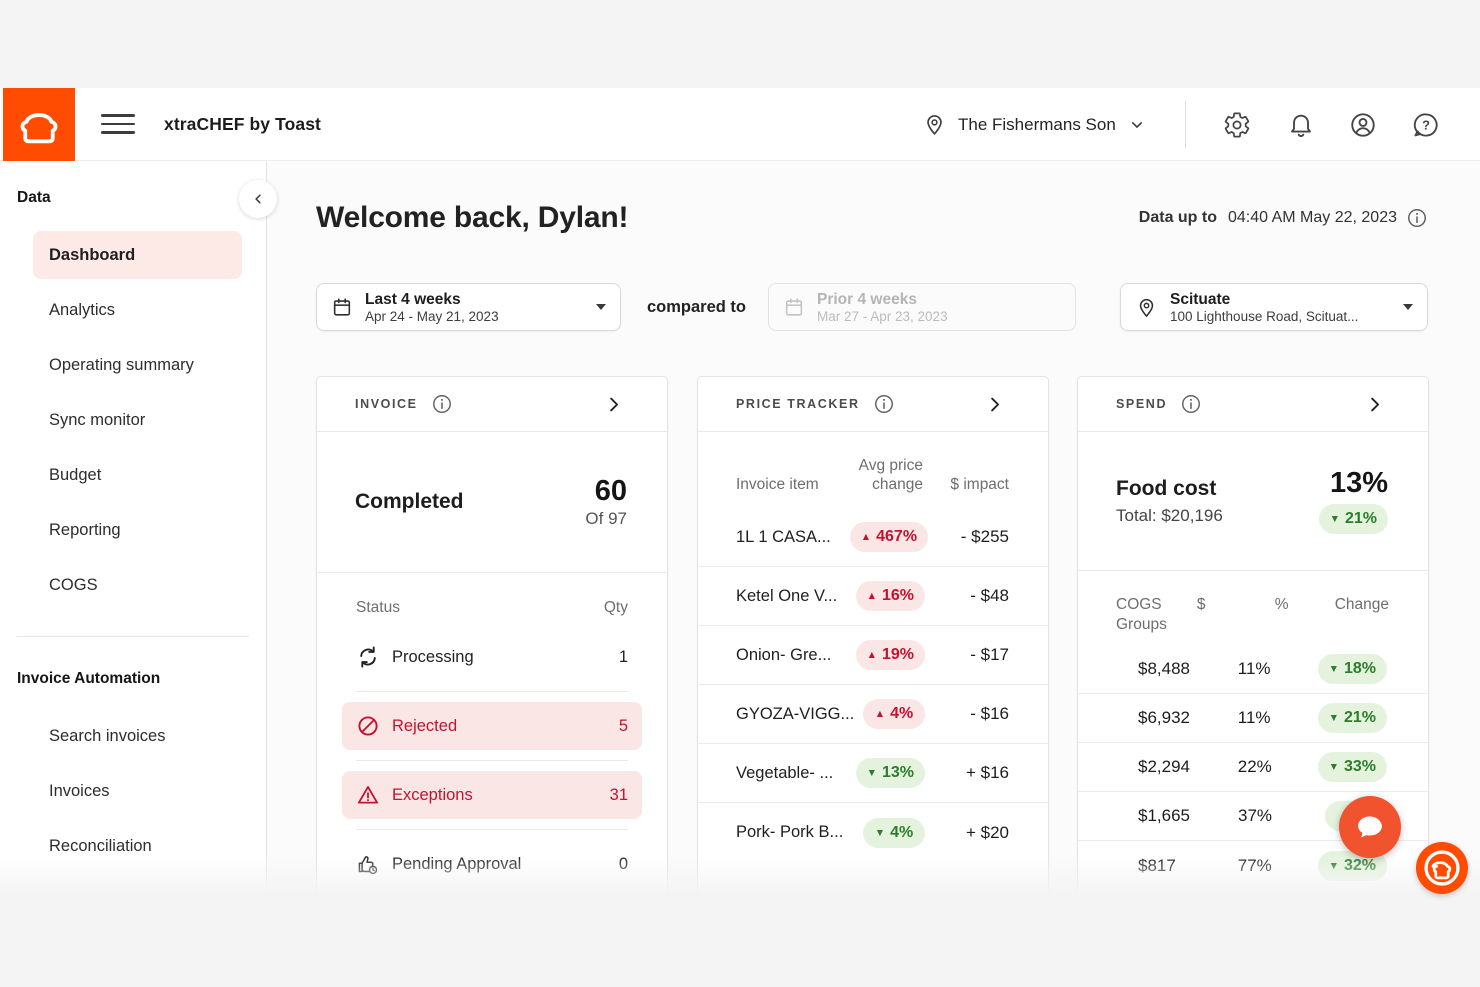 The height and width of the screenshot is (987, 1480). What do you see at coordinates (1253, 767) in the screenshot?
I see `spend-row: $2,294 22% 33%` at bounding box center [1253, 767].